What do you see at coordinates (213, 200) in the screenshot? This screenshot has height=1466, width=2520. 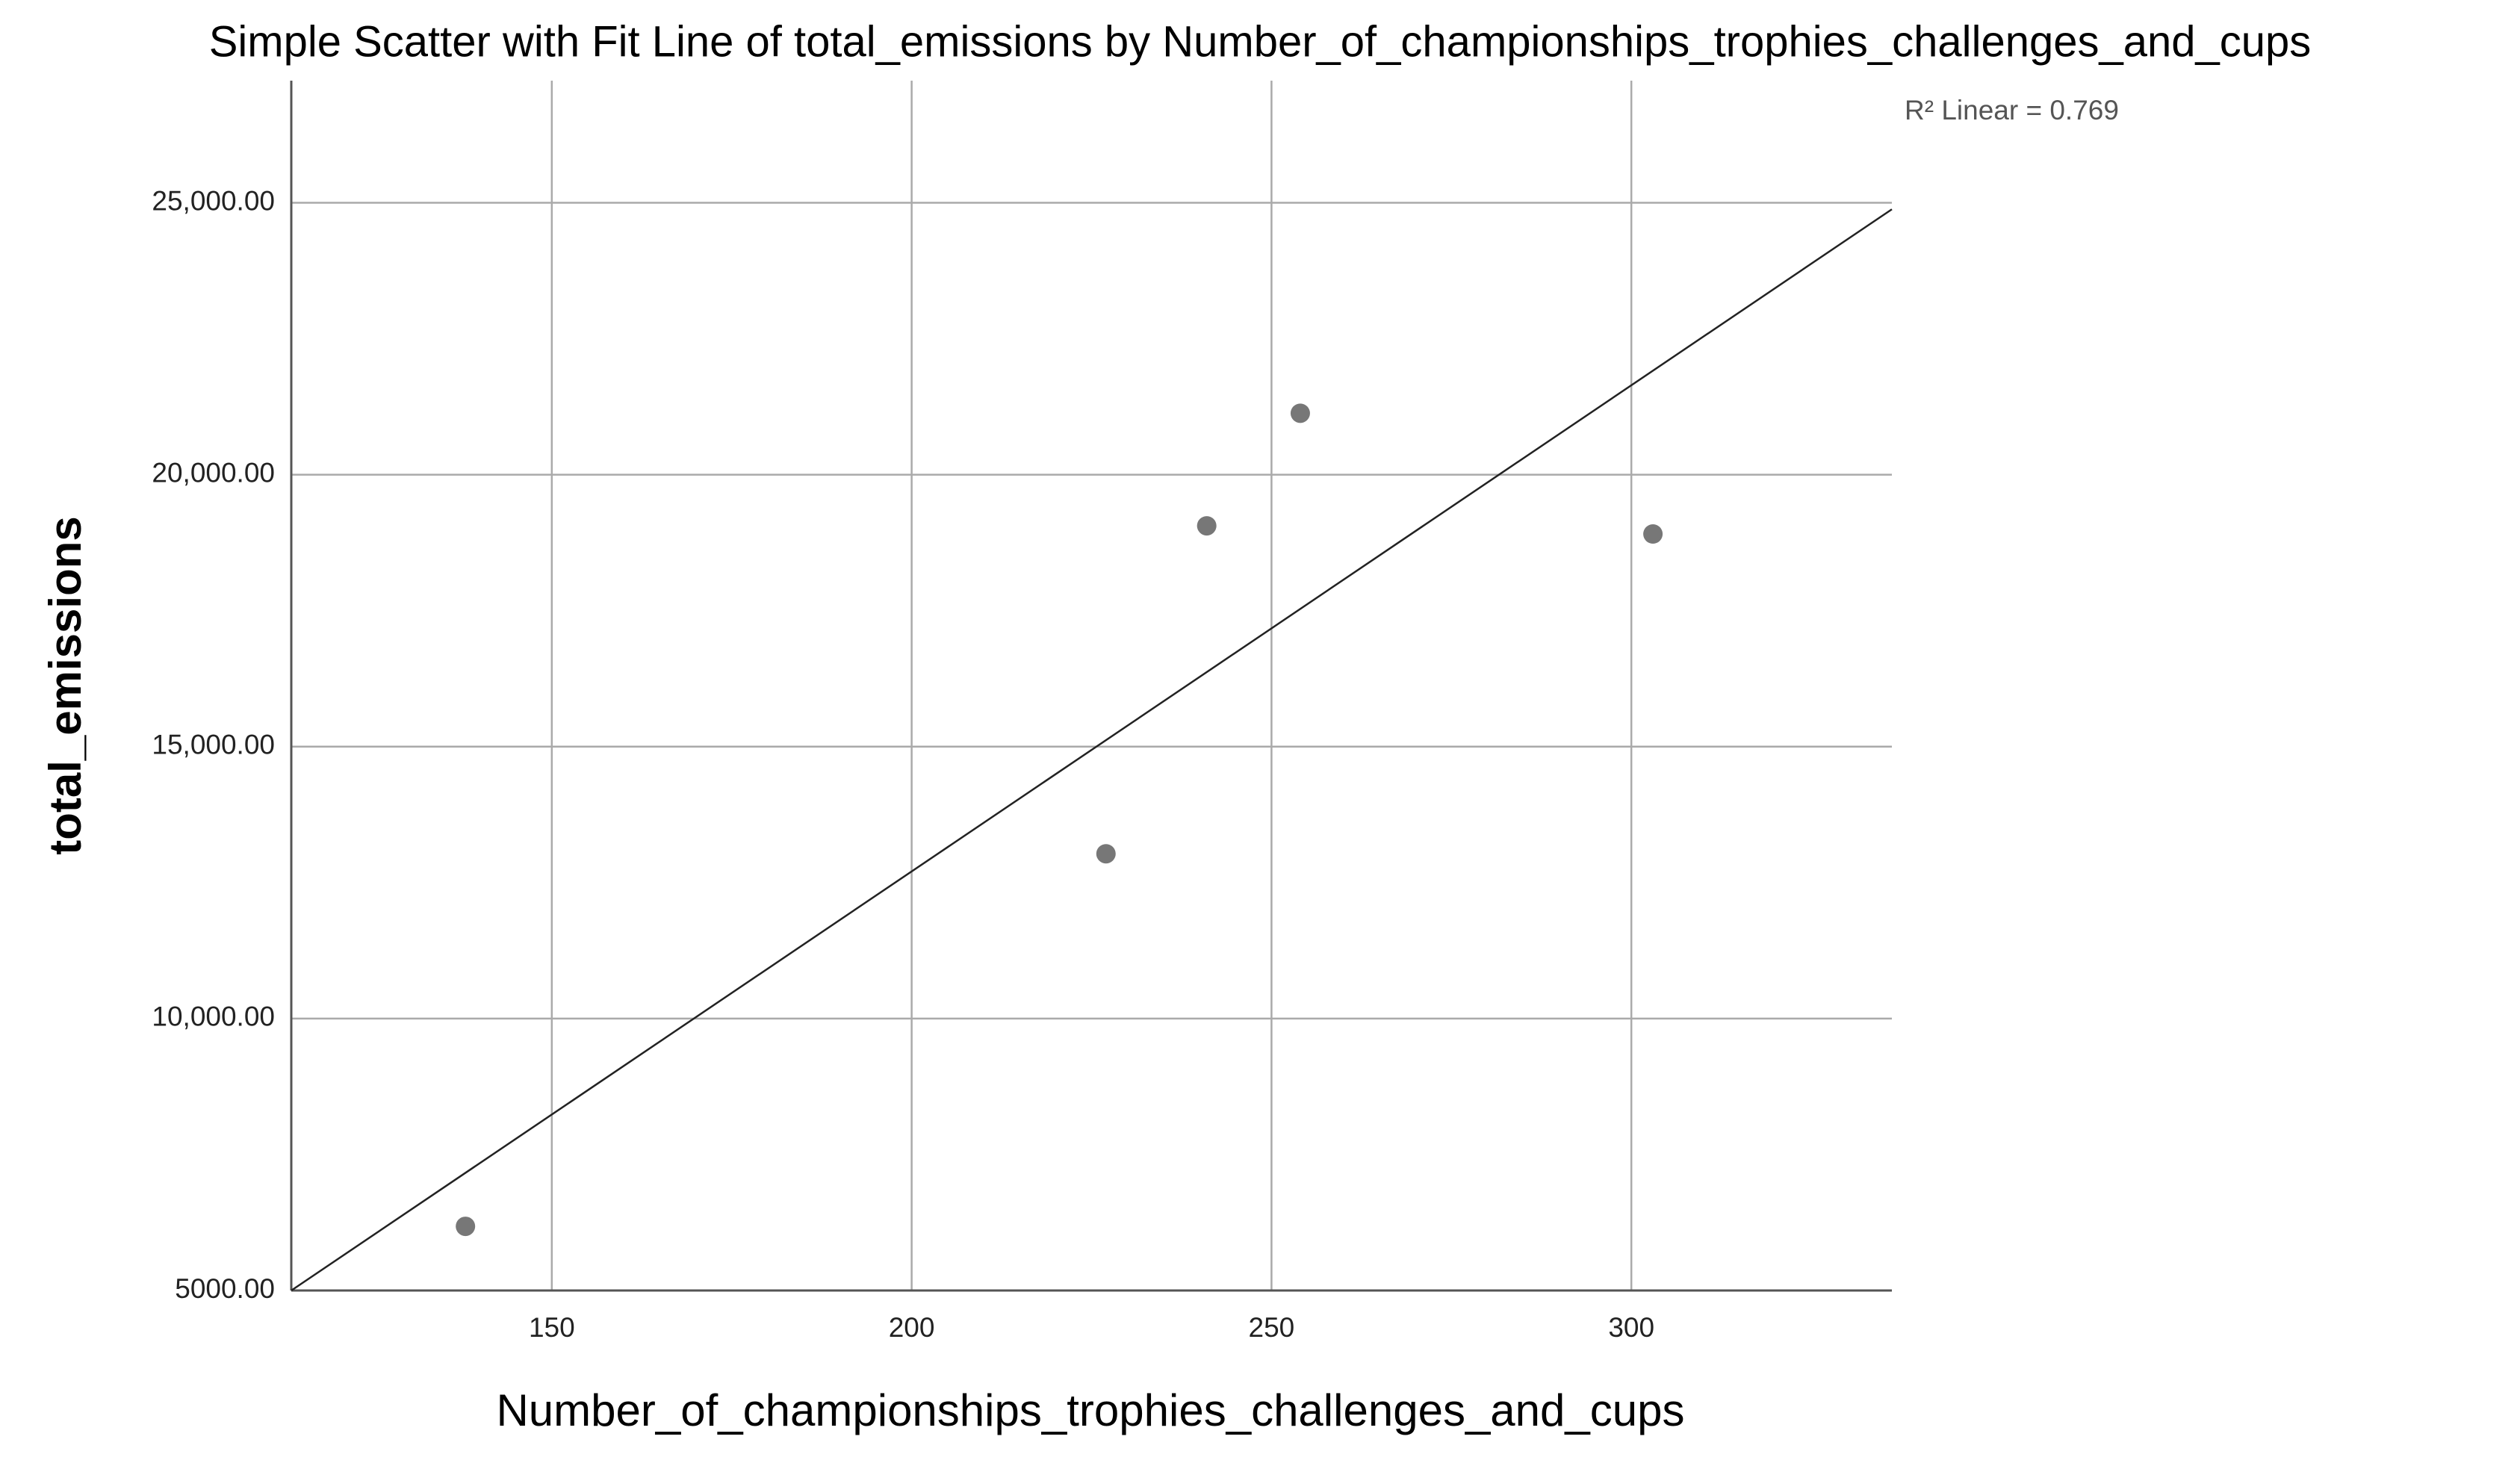 I see `y-tick-label: 25,000.00` at bounding box center [213, 200].